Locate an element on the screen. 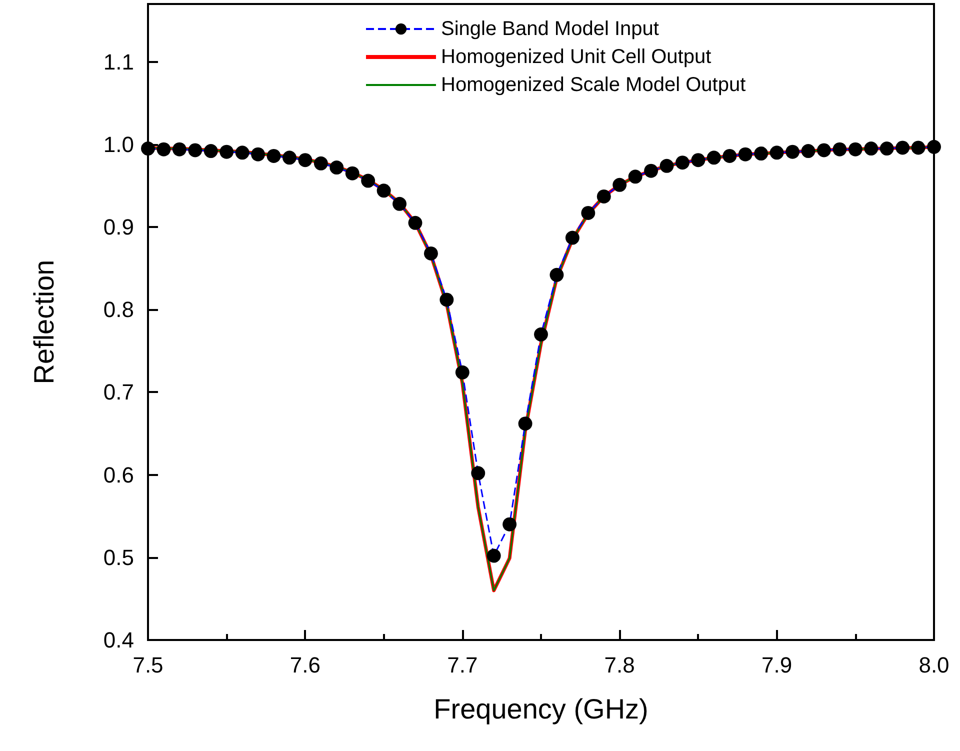 Image resolution: width=960 pixels, height=751 pixels. y-tick-label: 0.7 is located at coordinates (118, 392).